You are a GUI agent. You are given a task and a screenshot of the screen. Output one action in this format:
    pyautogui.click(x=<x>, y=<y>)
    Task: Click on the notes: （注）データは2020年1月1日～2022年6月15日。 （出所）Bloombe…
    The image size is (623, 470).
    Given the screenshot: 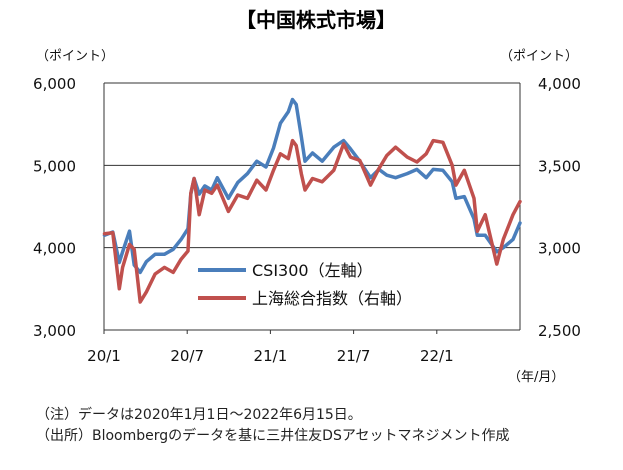 What is the action you would take?
    pyautogui.click(x=273, y=426)
    